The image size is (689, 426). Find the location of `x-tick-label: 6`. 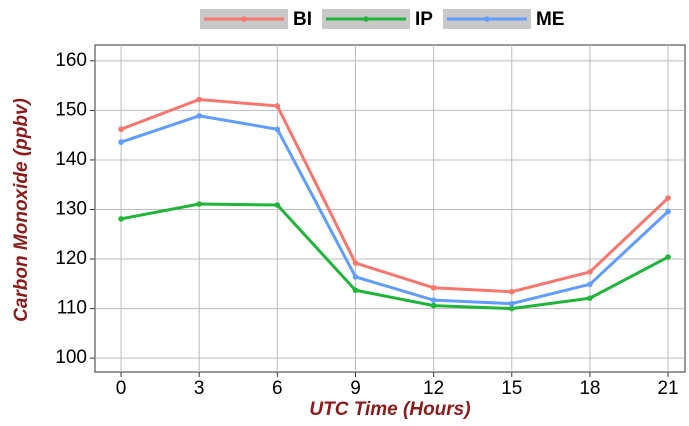

x-tick-label: 6 is located at coordinates (277, 388).